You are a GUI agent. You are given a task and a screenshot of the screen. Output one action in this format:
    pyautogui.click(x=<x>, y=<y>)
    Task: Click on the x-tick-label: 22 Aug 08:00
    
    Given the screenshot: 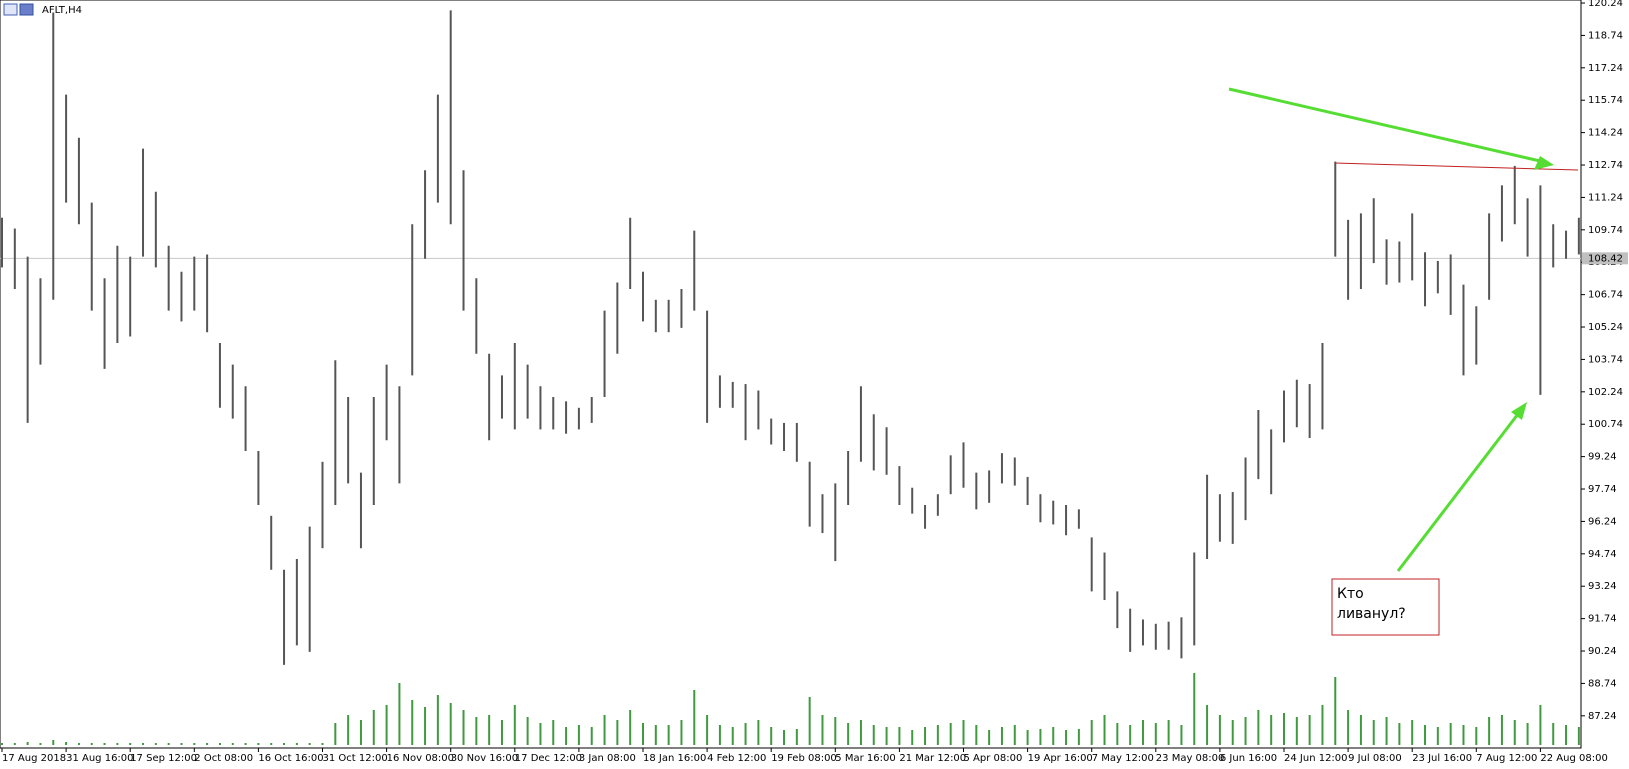 What is the action you would take?
    pyautogui.click(x=1573, y=758)
    